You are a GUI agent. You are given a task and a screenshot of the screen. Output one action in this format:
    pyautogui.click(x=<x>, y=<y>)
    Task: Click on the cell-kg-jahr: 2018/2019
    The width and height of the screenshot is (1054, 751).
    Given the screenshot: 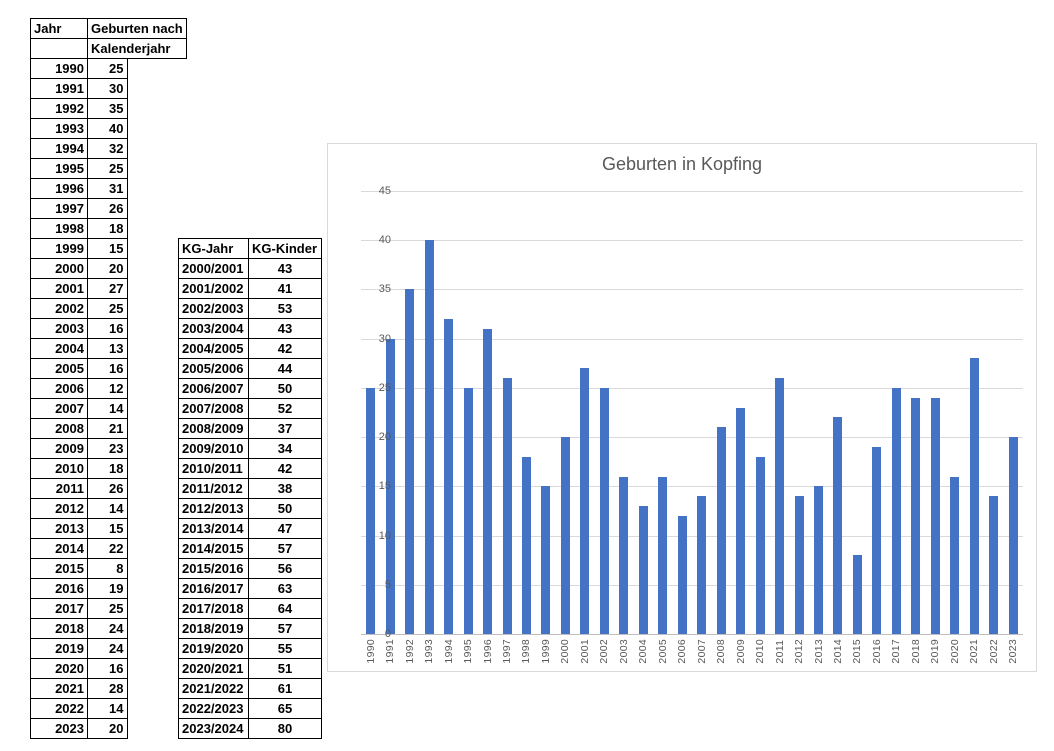 What is the action you would take?
    pyautogui.click(x=213, y=628)
    